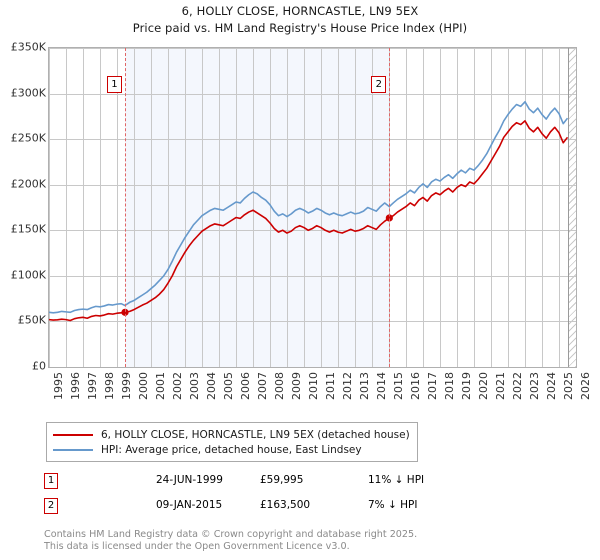 This screenshot has height=560, width=600. Describe the element at coordinates (92, 386) in the screenshot. I see `x-tick-label: 1997` at that location.